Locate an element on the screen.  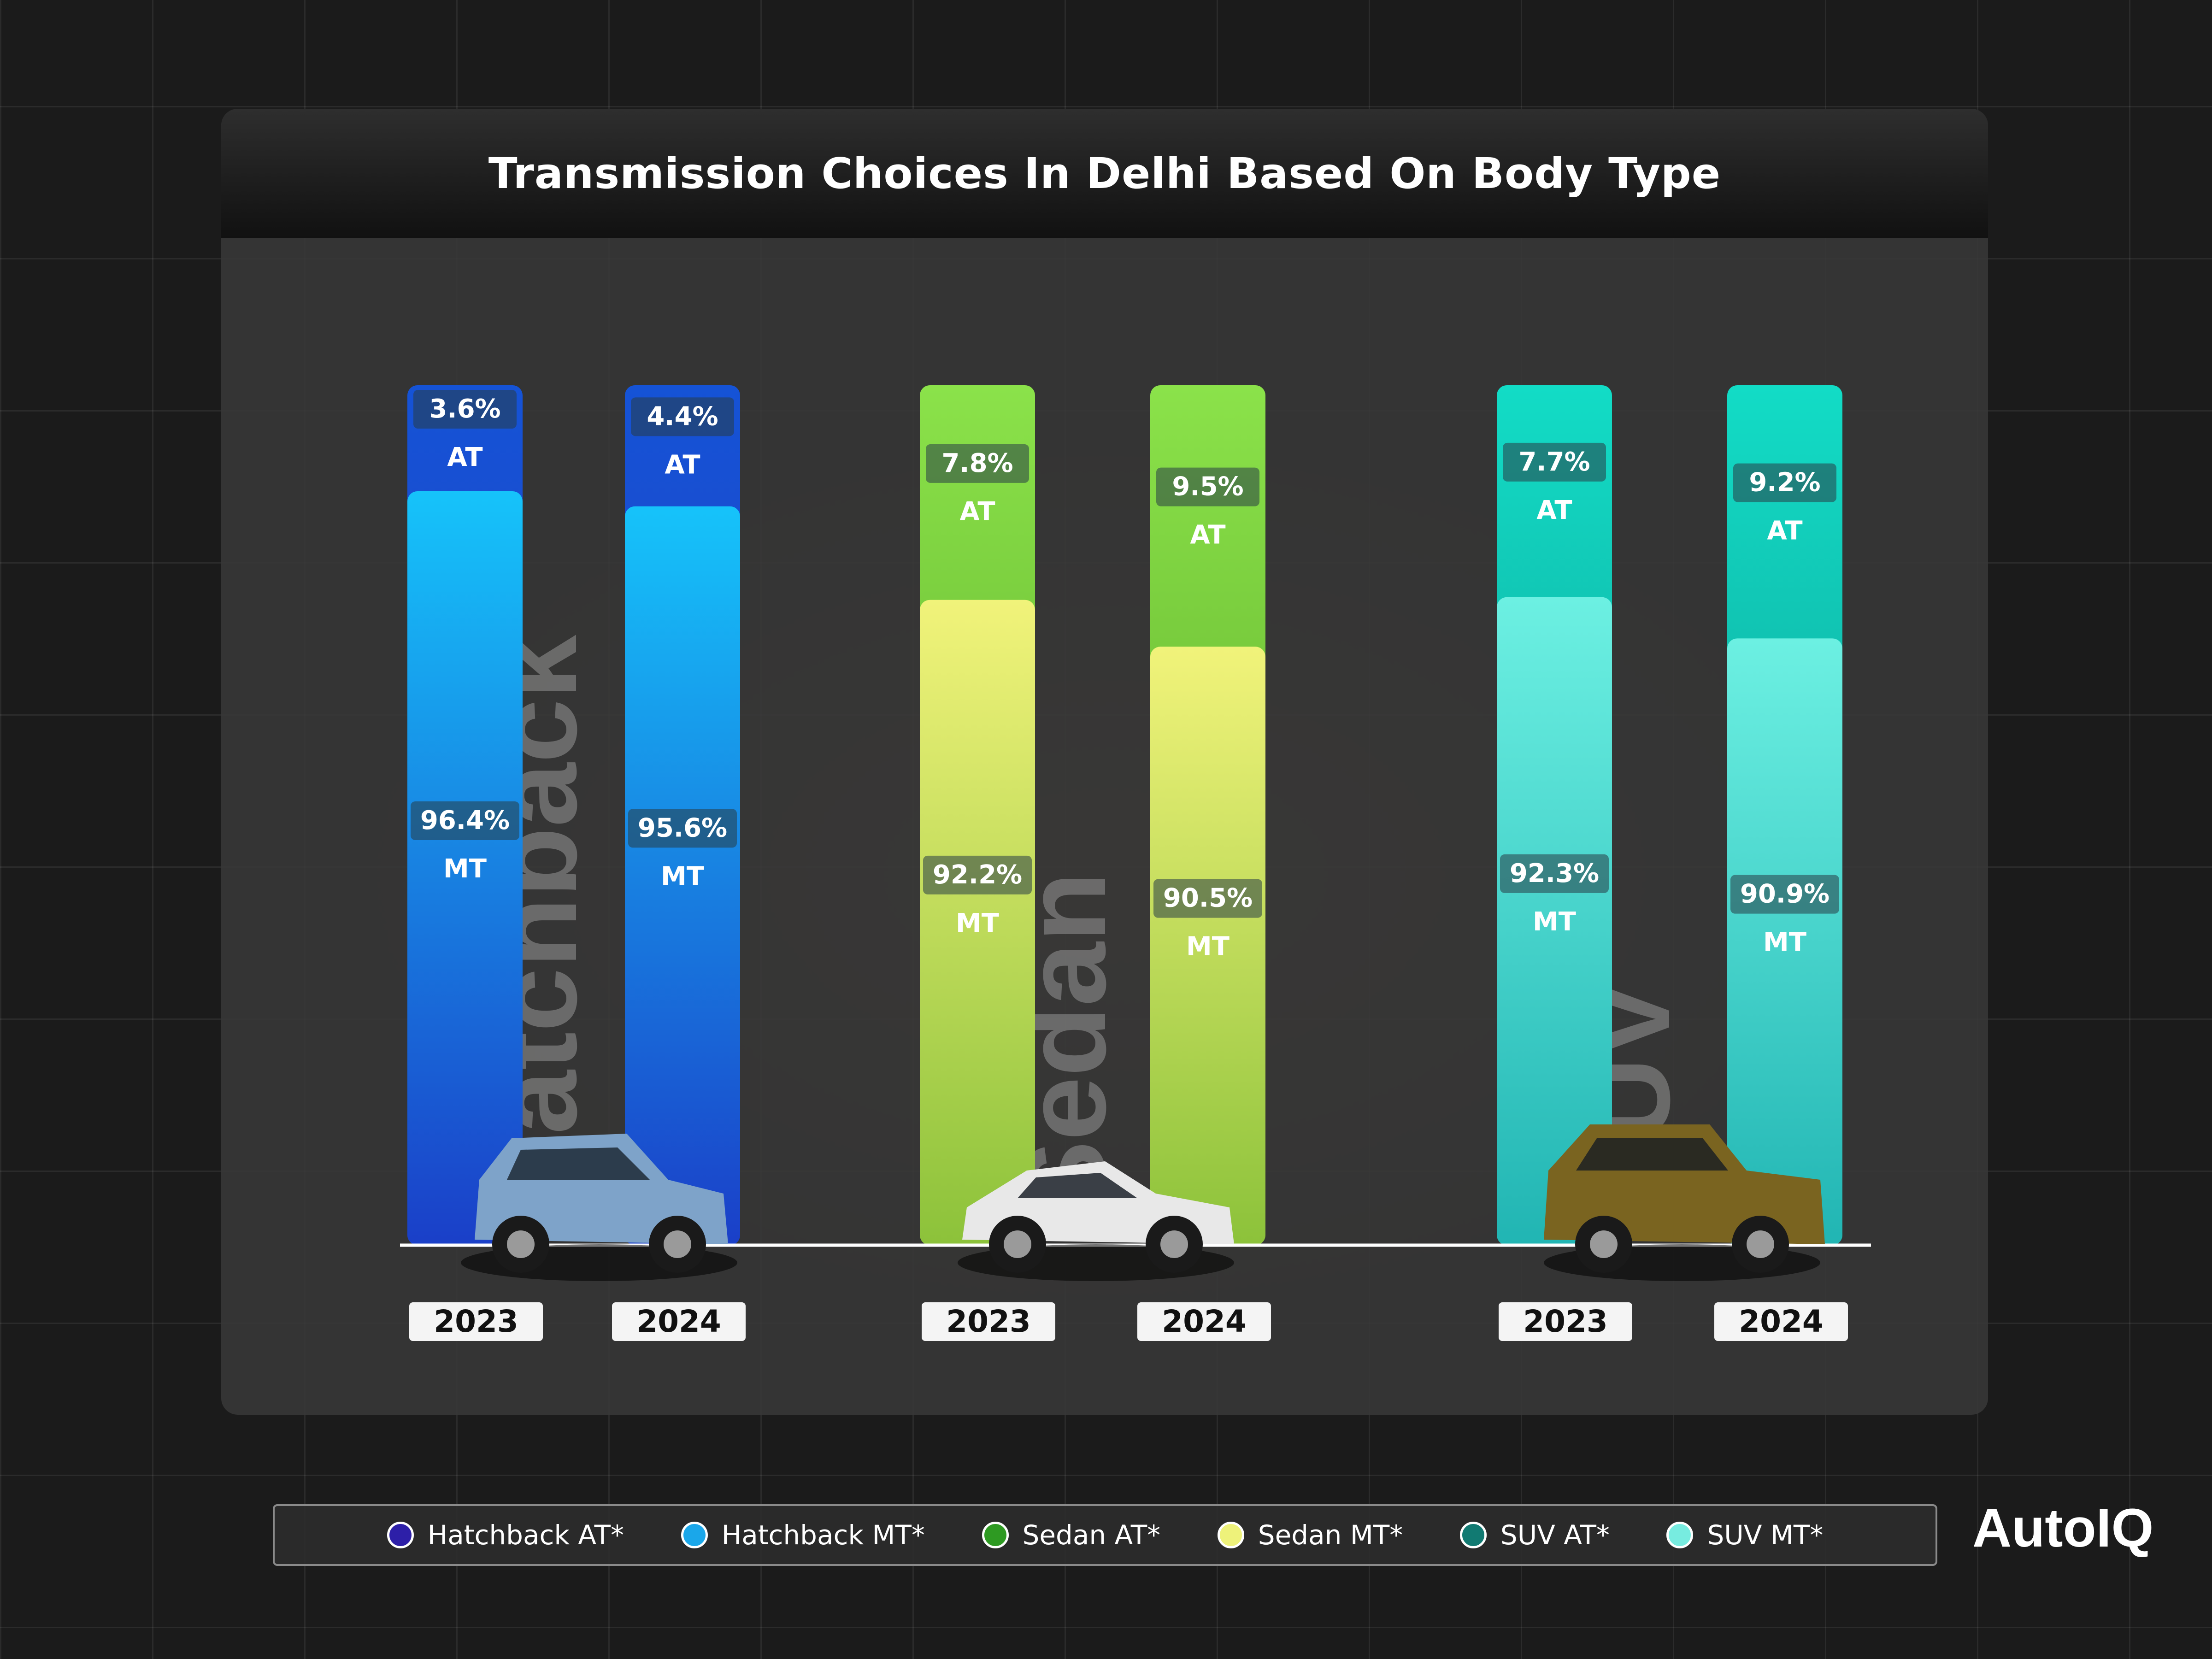
suv-2023-mt-label: MT is located at coordinates (1554, 922).